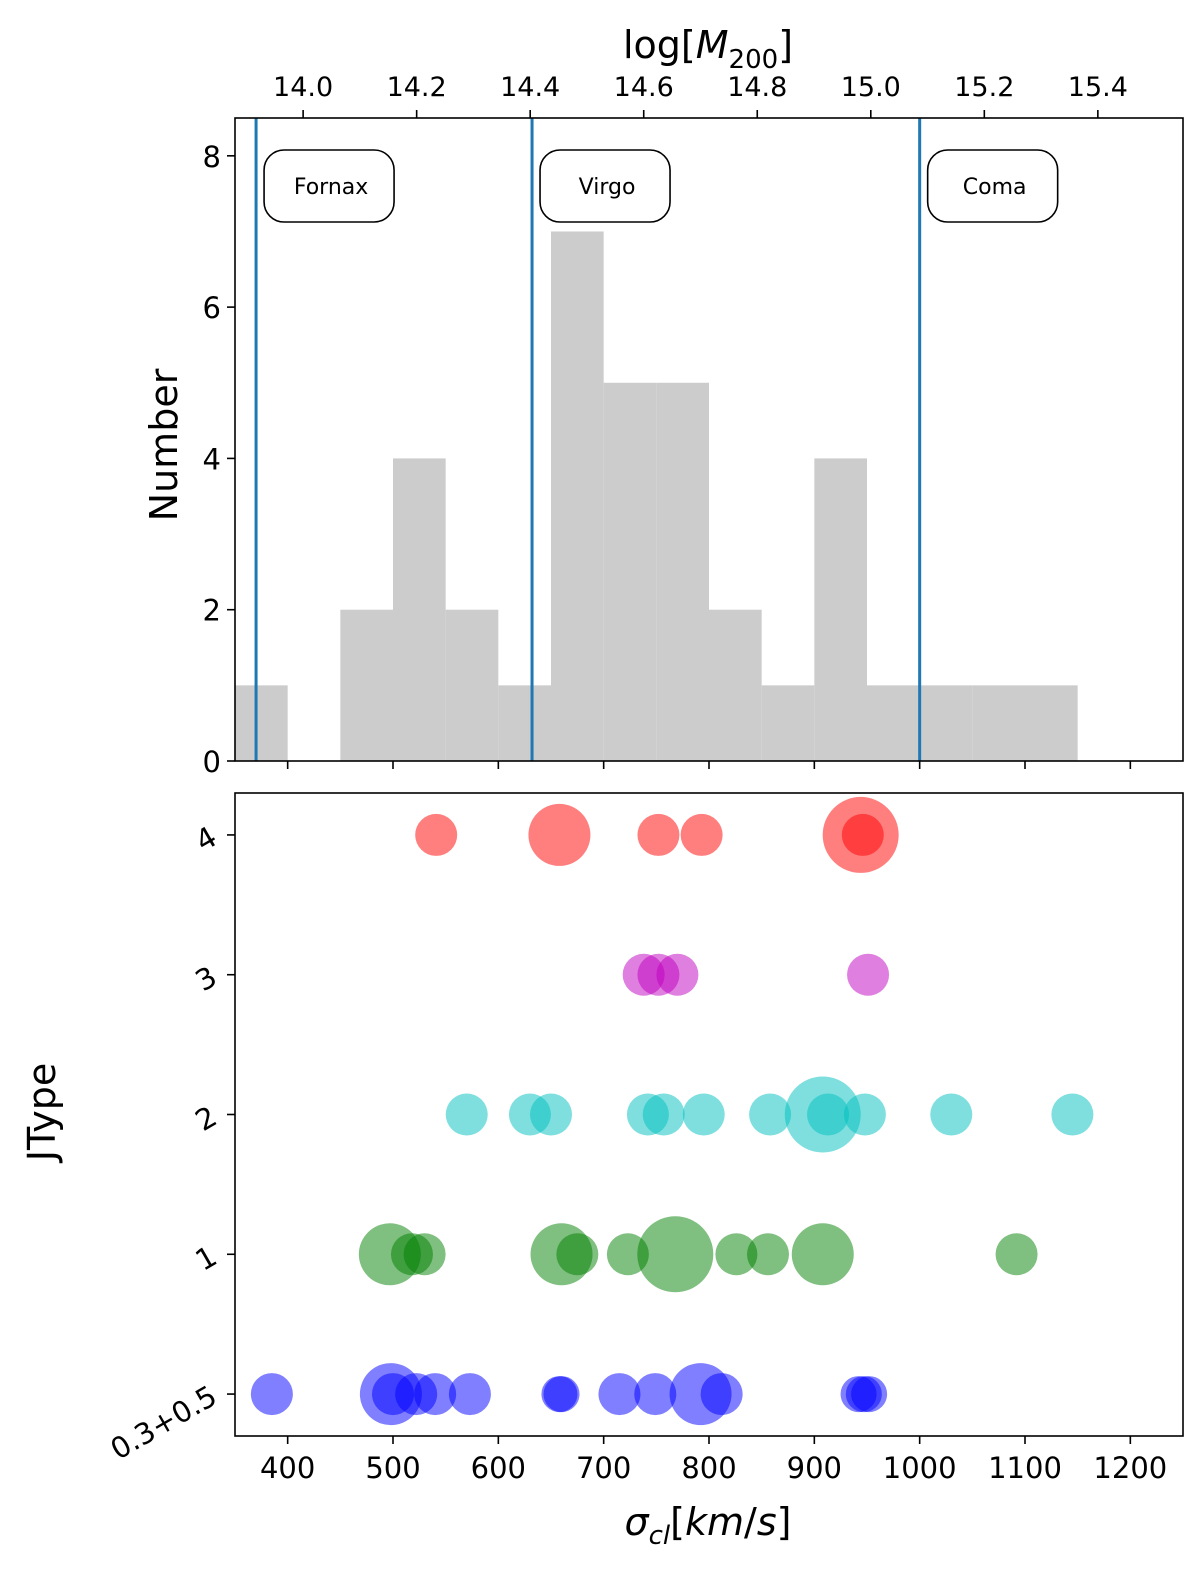  Describe the element at coordinates (700, 95) in the screenshot. I see `mass-axis-ticks: 14.0 14.2 14.4 14.6 14.8 15.0 15.2 15.4` at that location.